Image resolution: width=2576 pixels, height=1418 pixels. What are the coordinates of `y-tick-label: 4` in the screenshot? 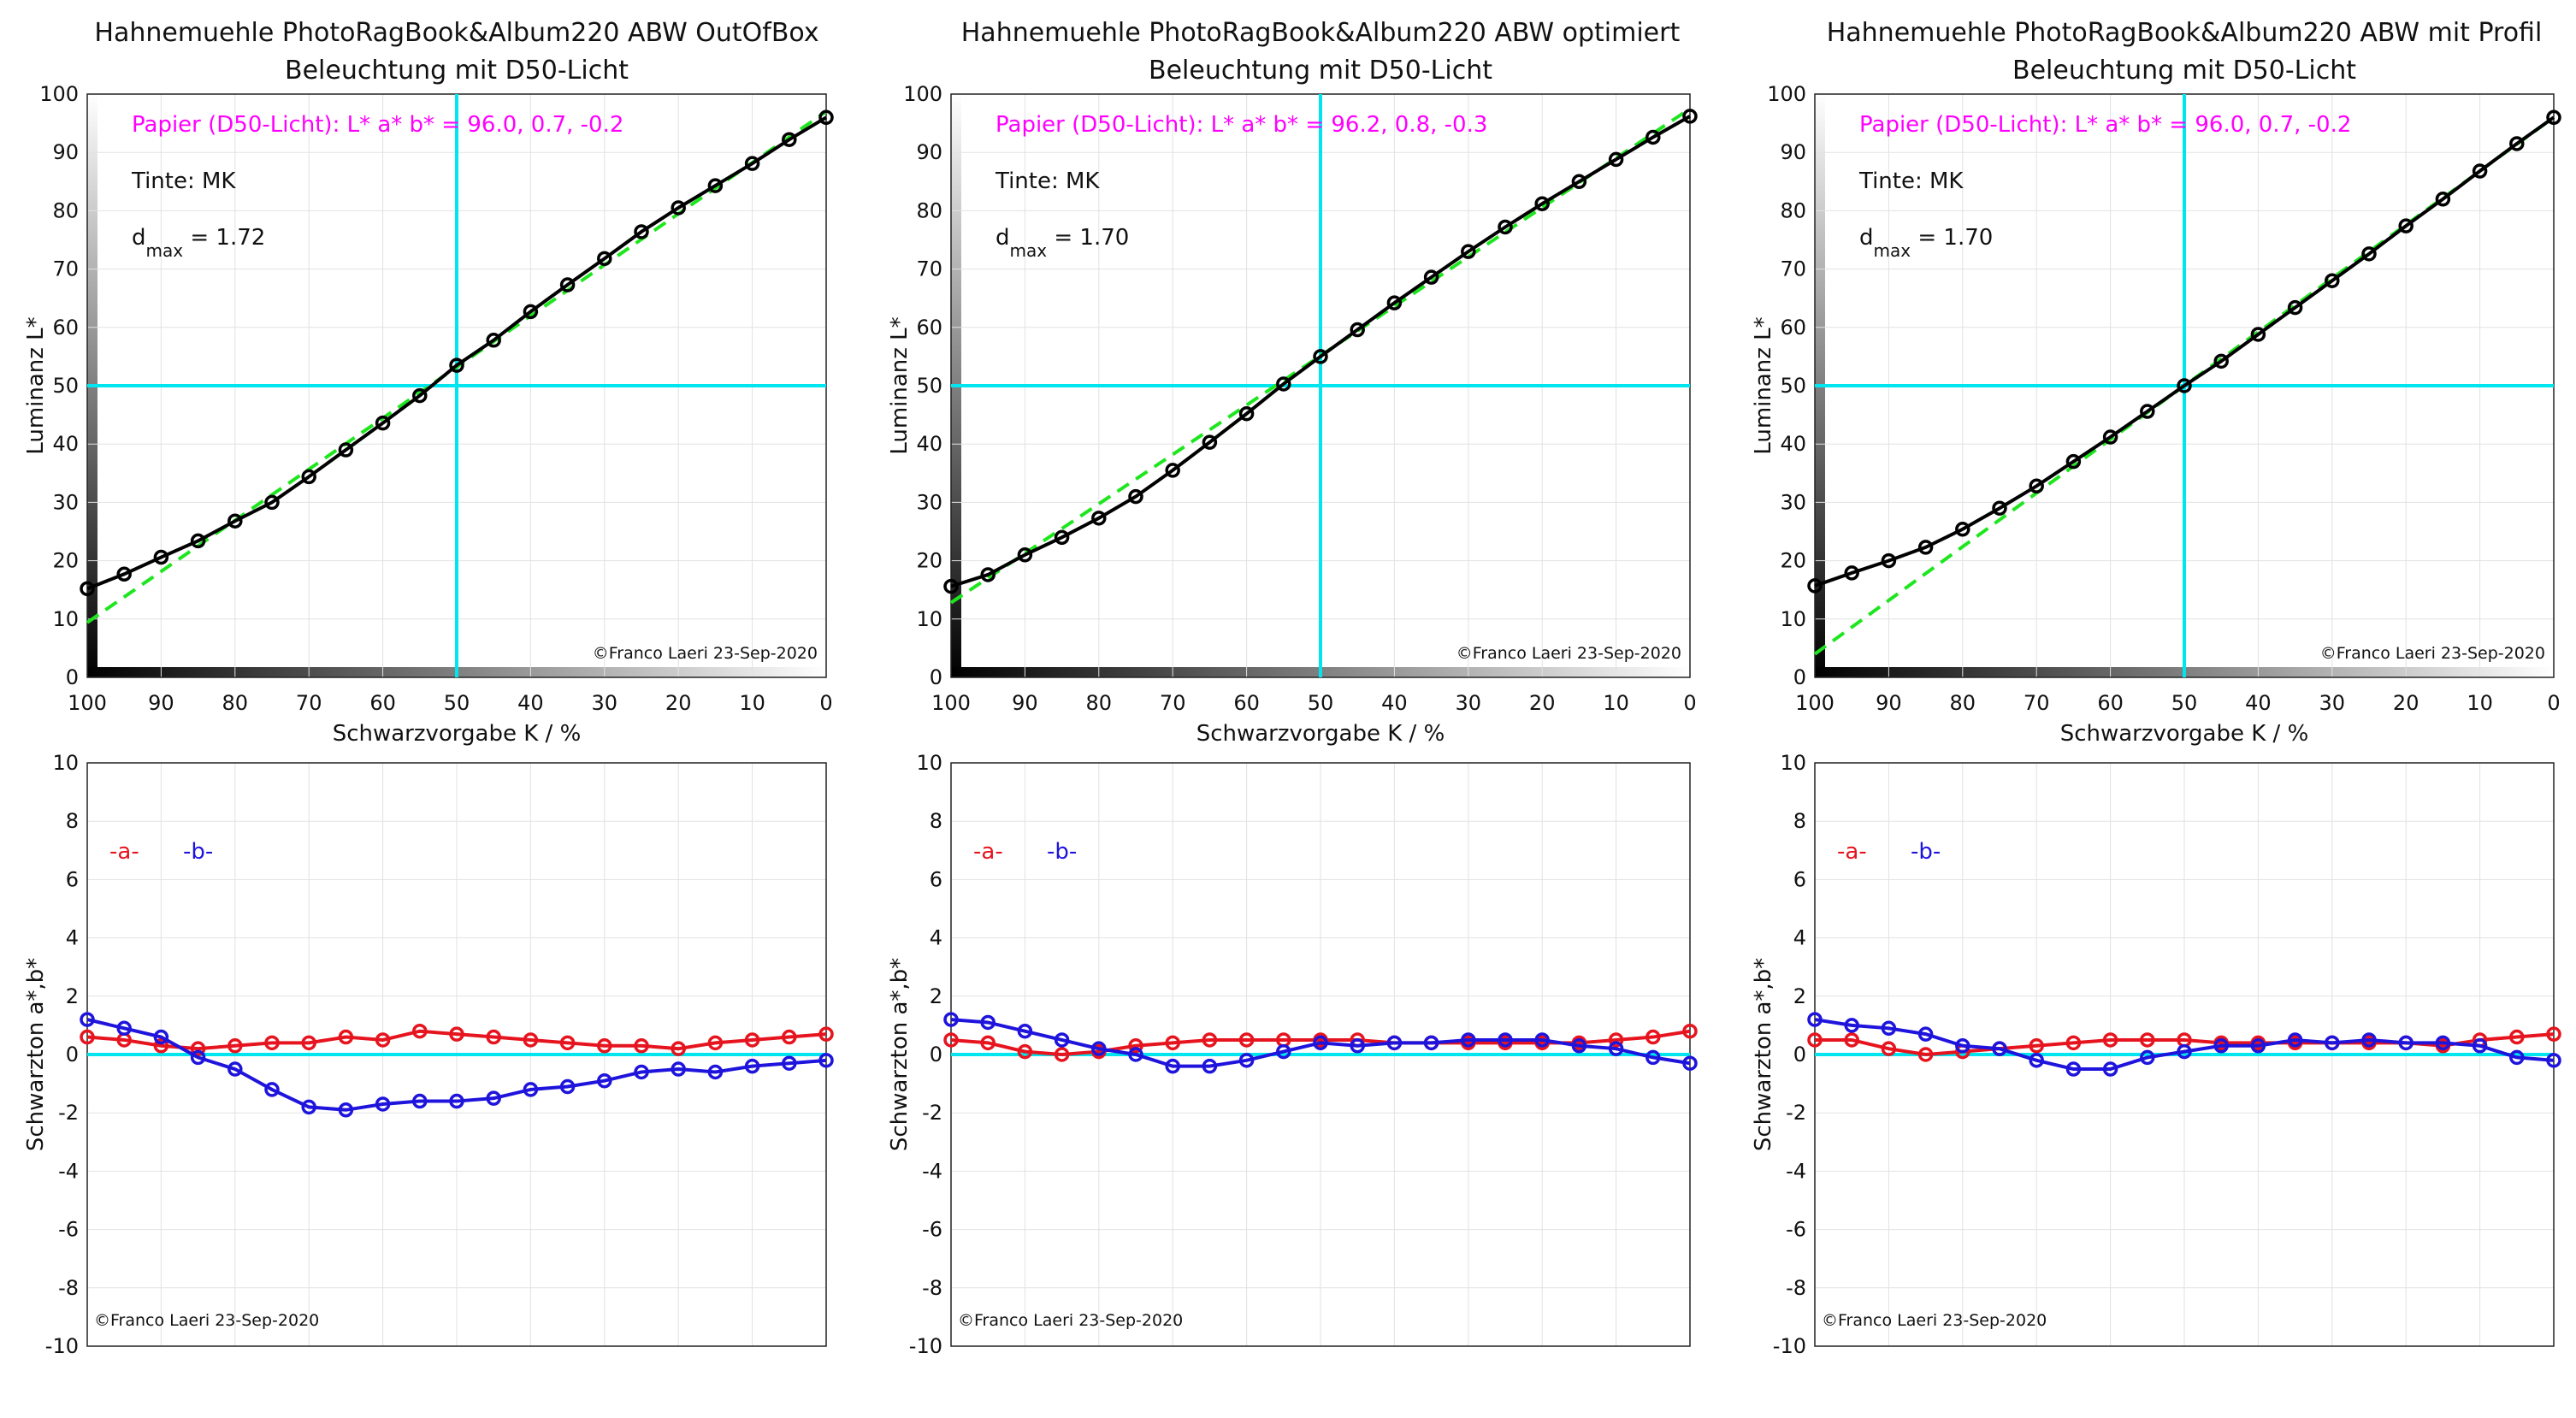 It's located at (1799, 938).